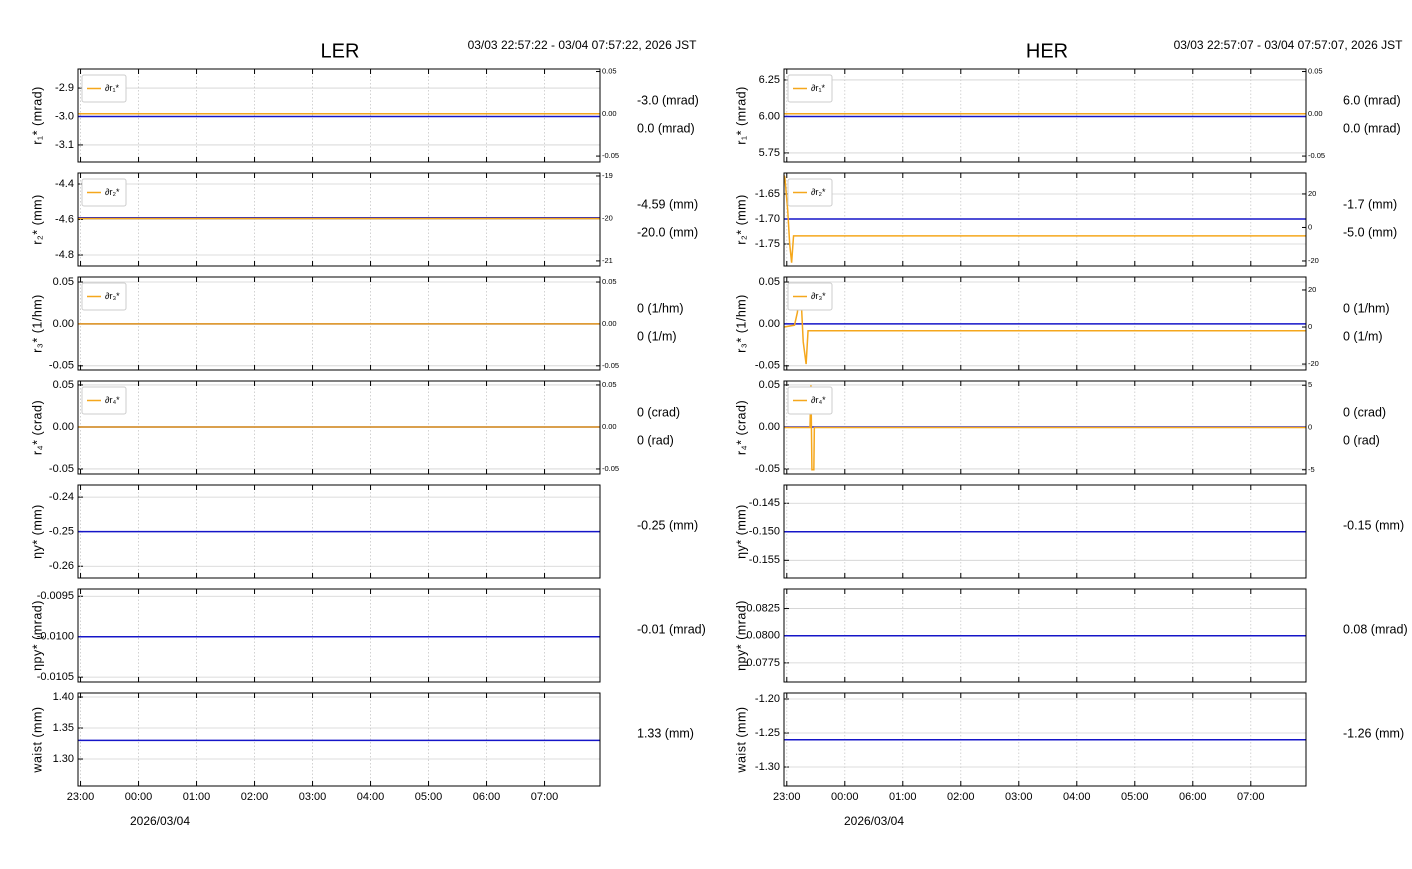 This screenshot has height=869, width=1412. Describe the element at coordinates (767, 733) in the screenshot. I see `y-tick-label: -1.25` at that location.